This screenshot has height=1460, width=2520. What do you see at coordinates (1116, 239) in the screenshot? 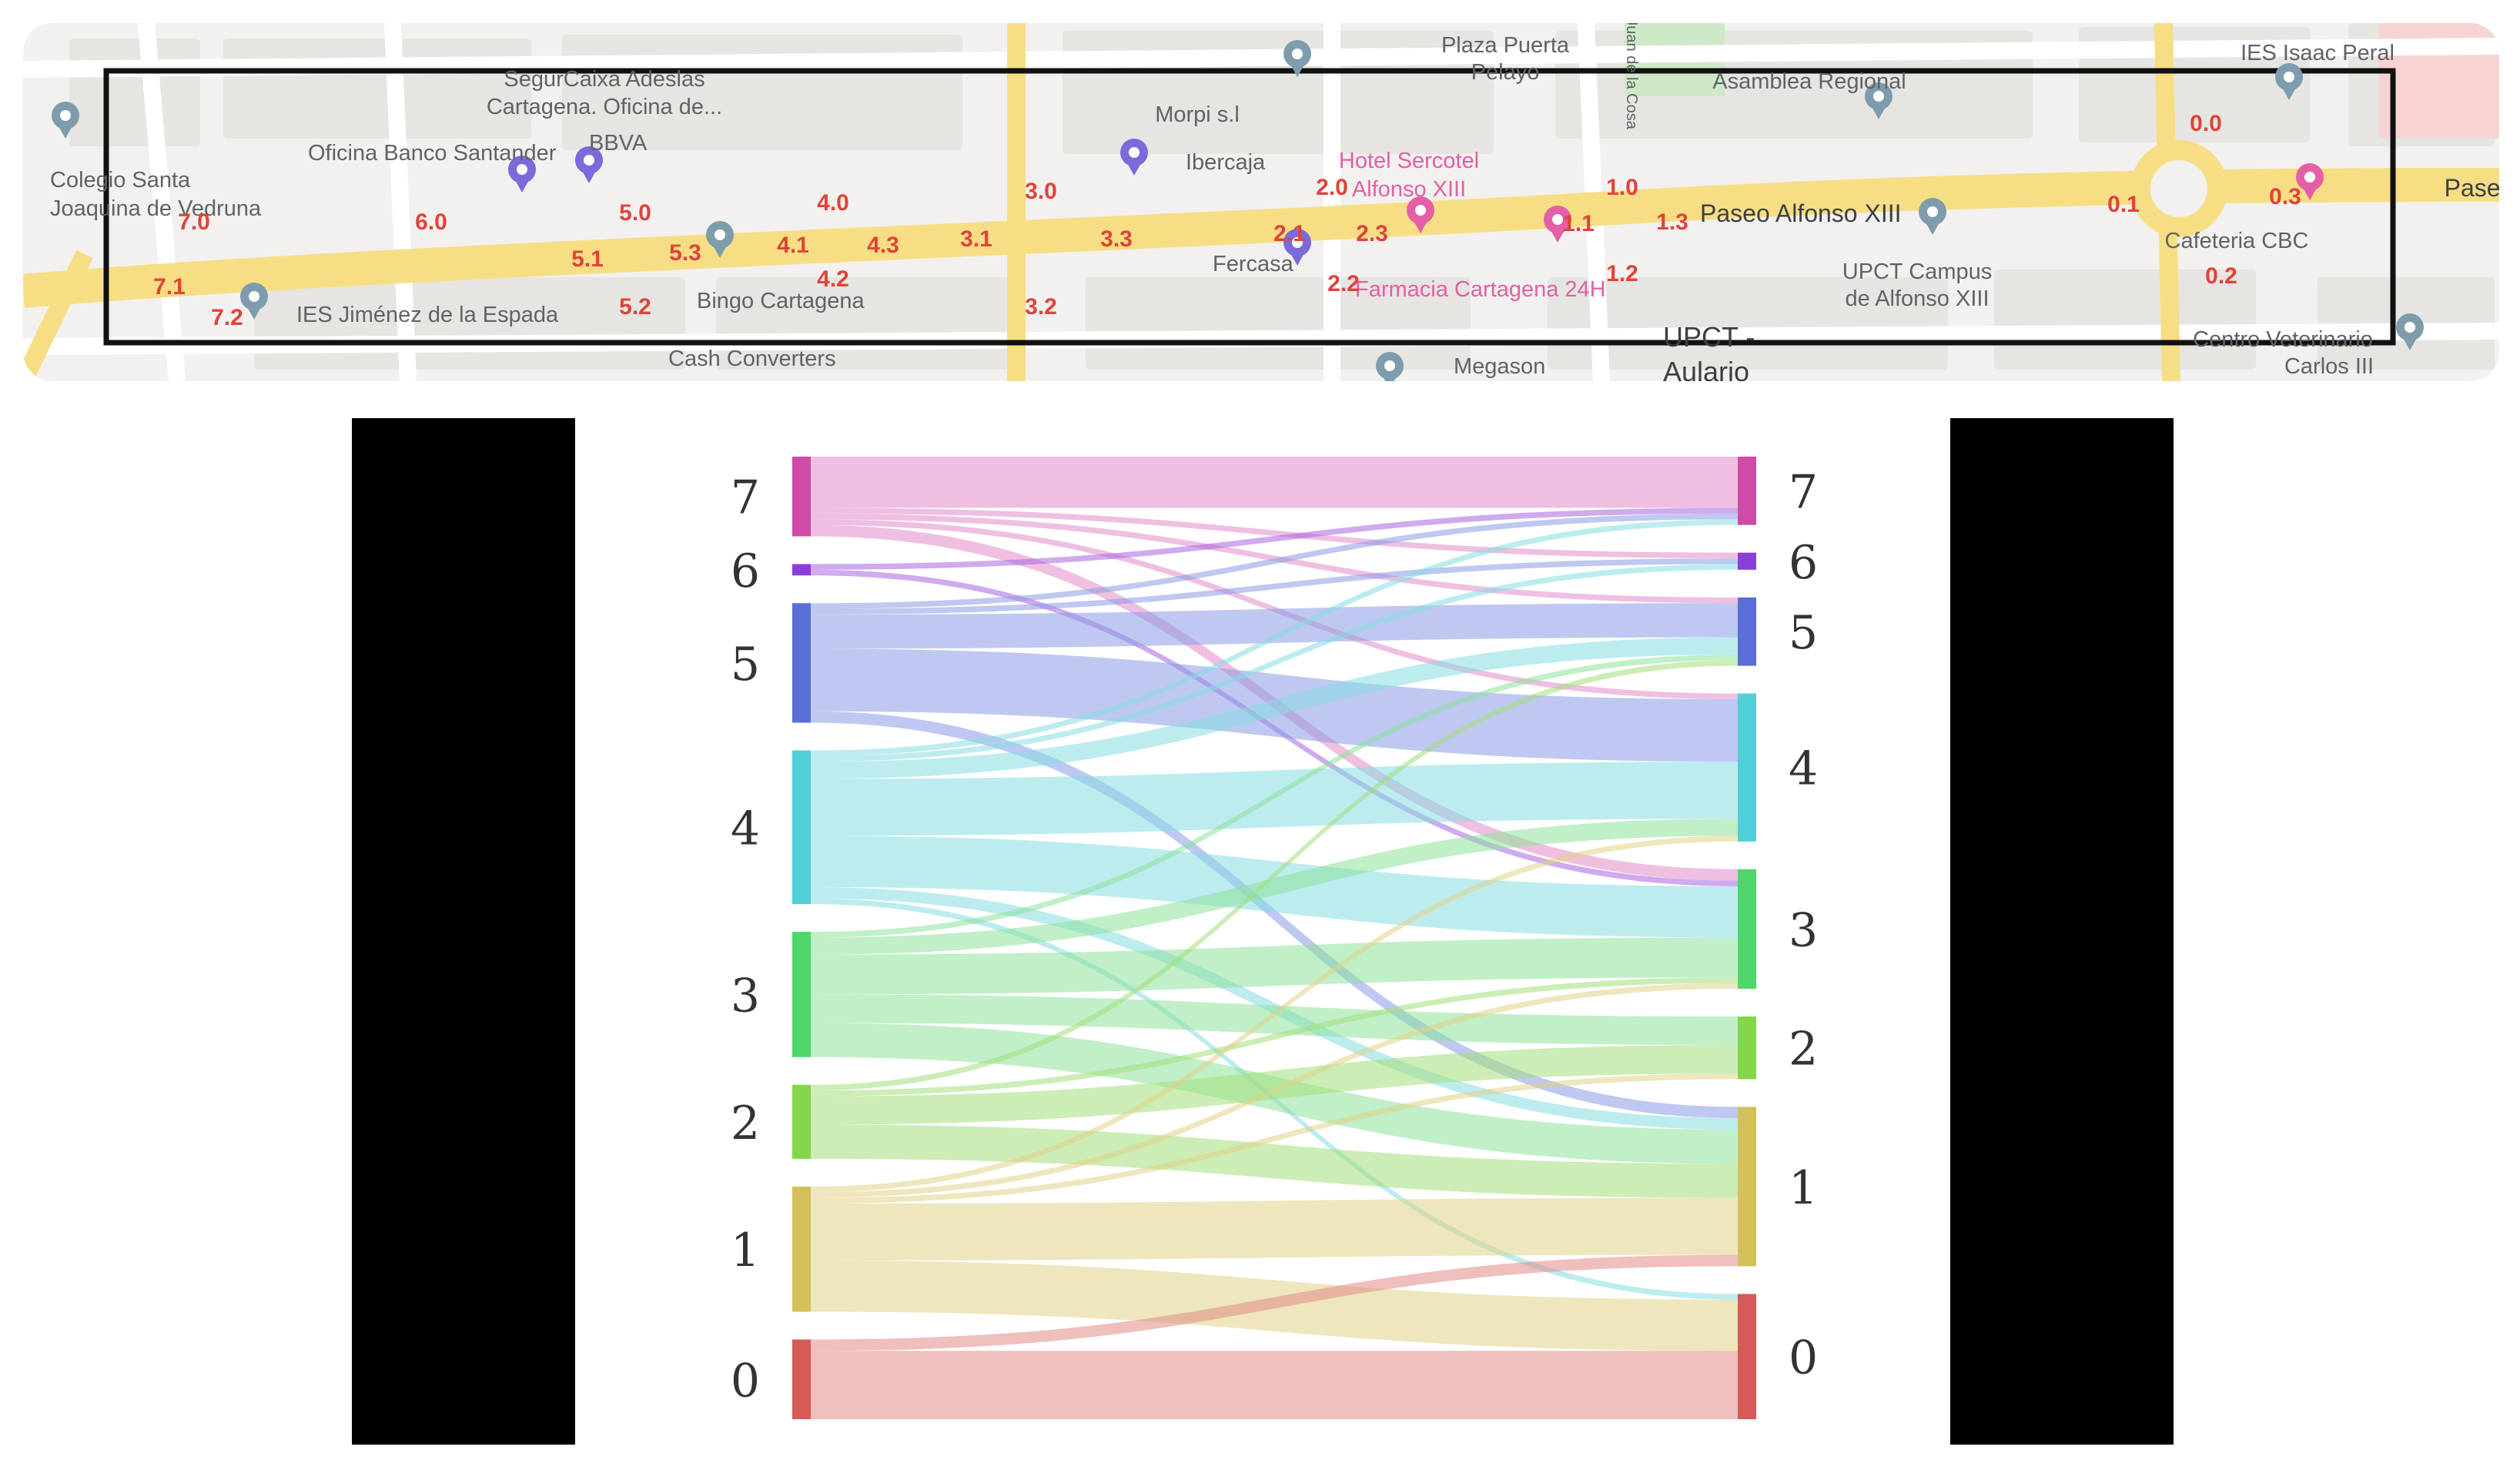
I see `segment-label: 3.3` at bounding box center [1116, 239].